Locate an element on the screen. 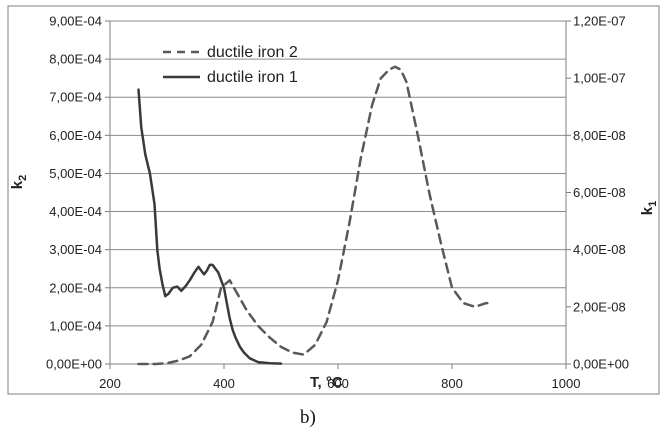 The height and width of the screenshot is (443, 662). y-right-tick-label: 8,00E-08 is located at coordinates (599, 135).